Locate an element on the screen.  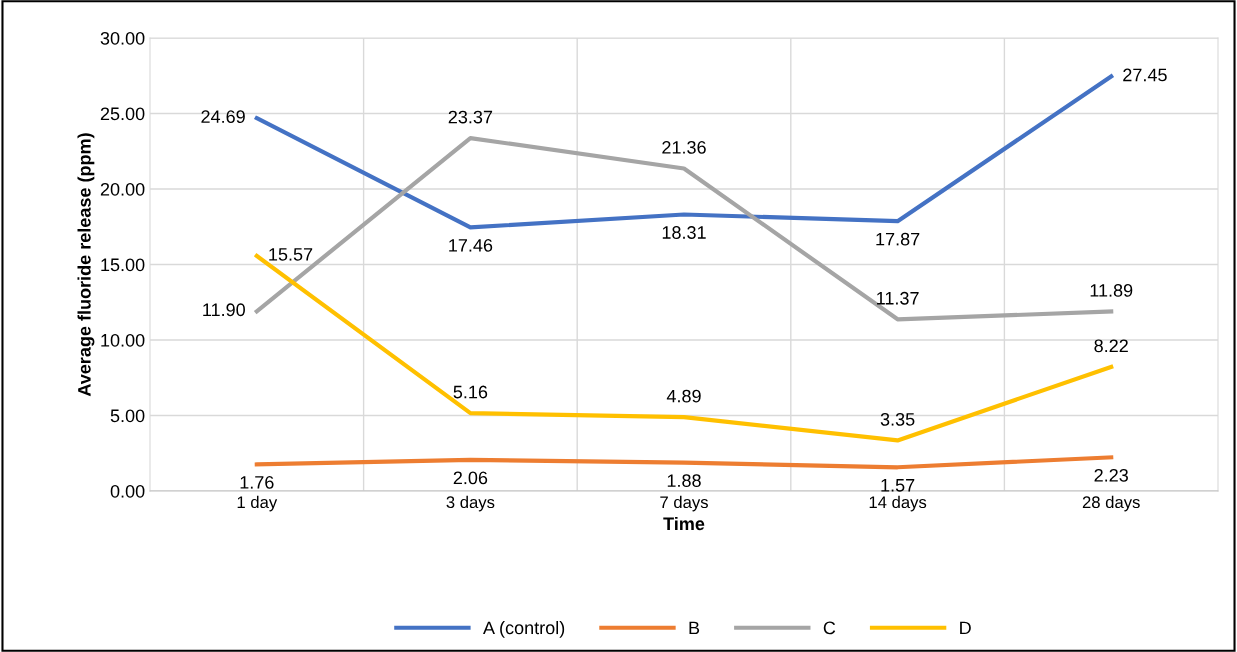
data-label: 8.22 is located at coordinates (1111, 346).